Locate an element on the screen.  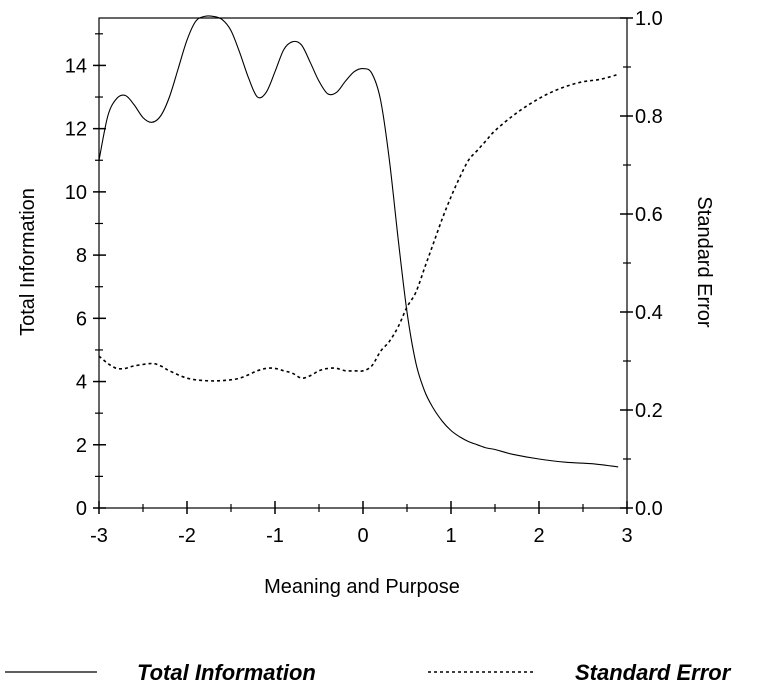
x-tick-label: -2 is located at coordinates (187, 536).